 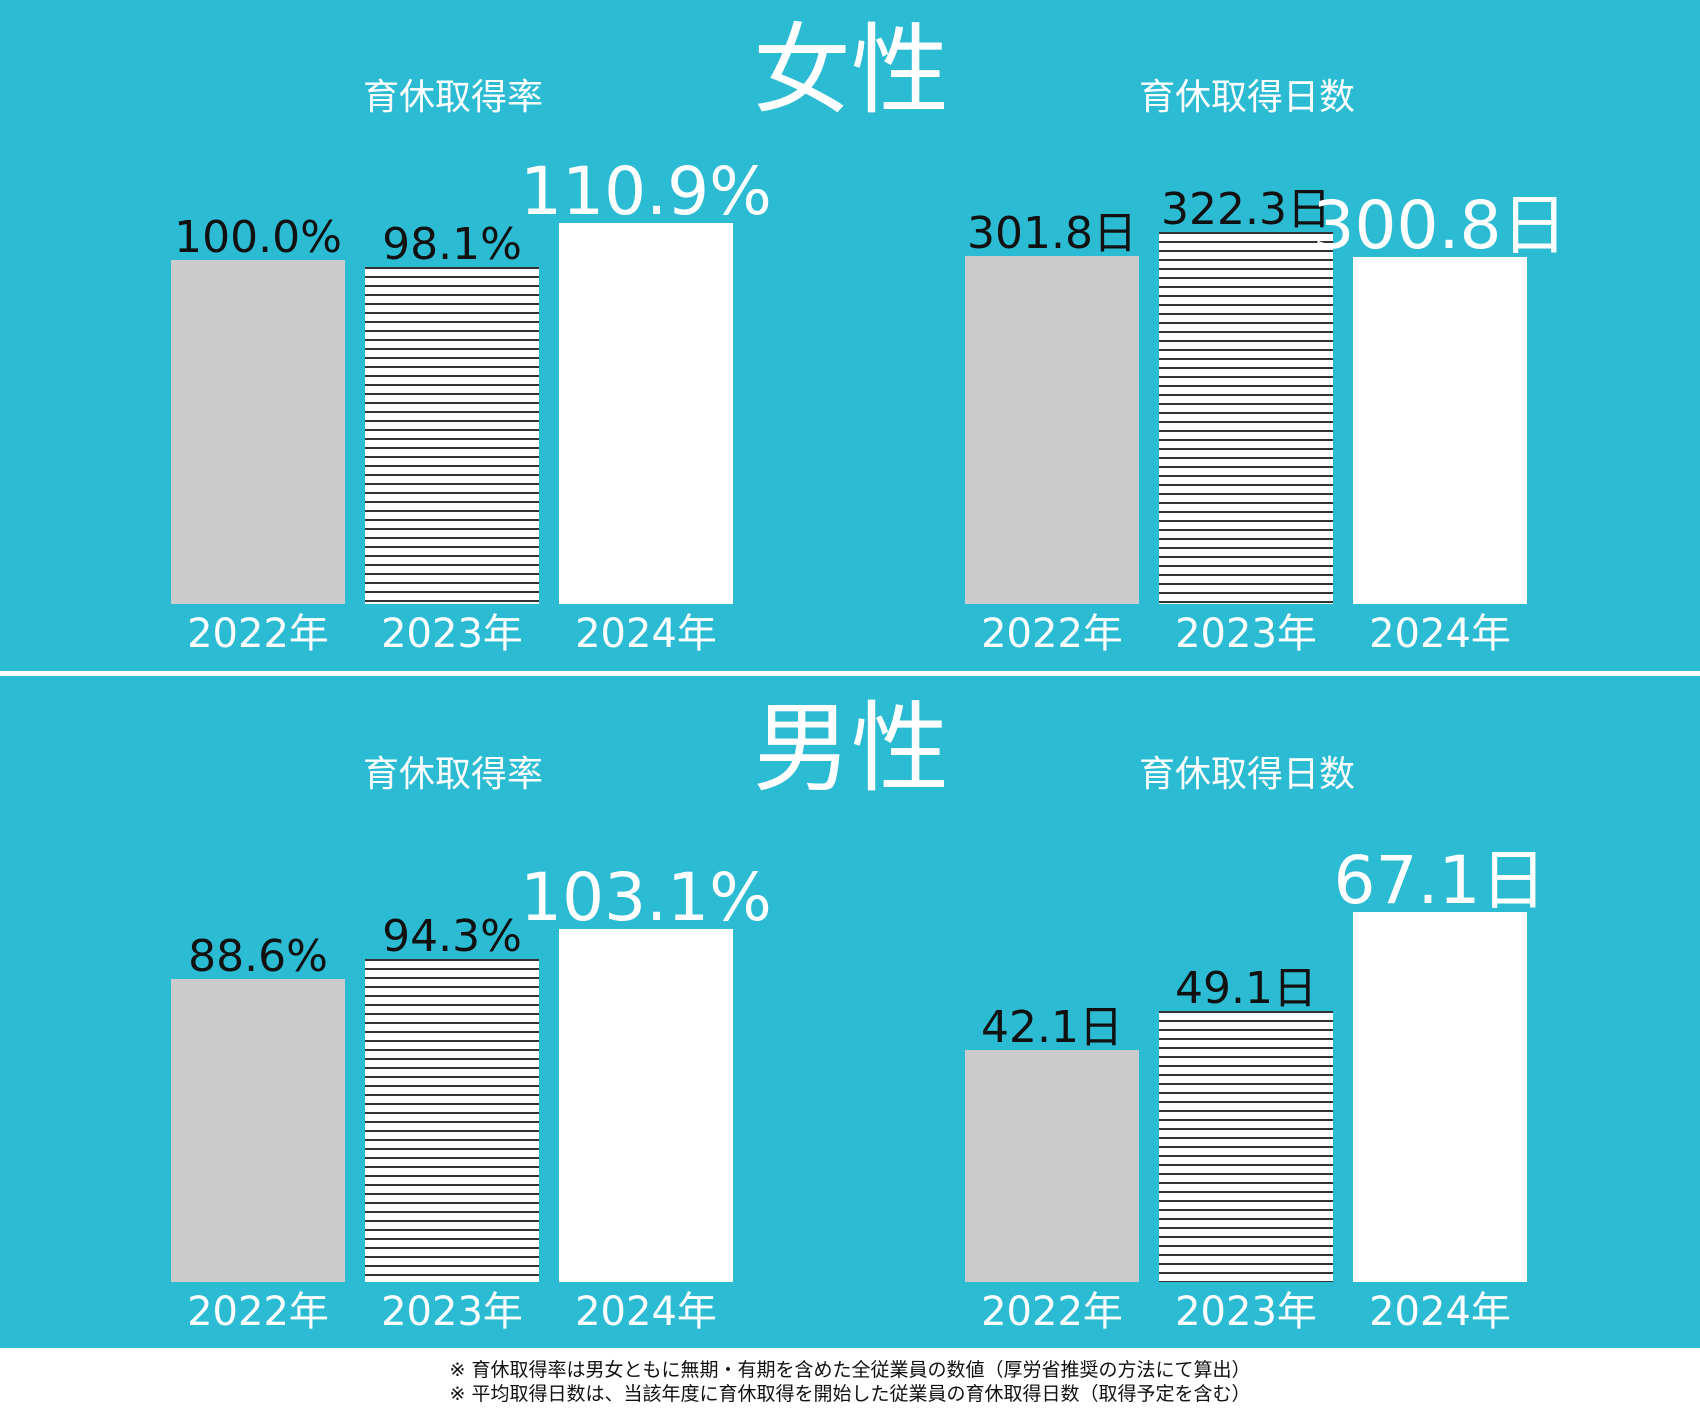 I want to click on data-label: 110.9%, so click(x=646, y=191).